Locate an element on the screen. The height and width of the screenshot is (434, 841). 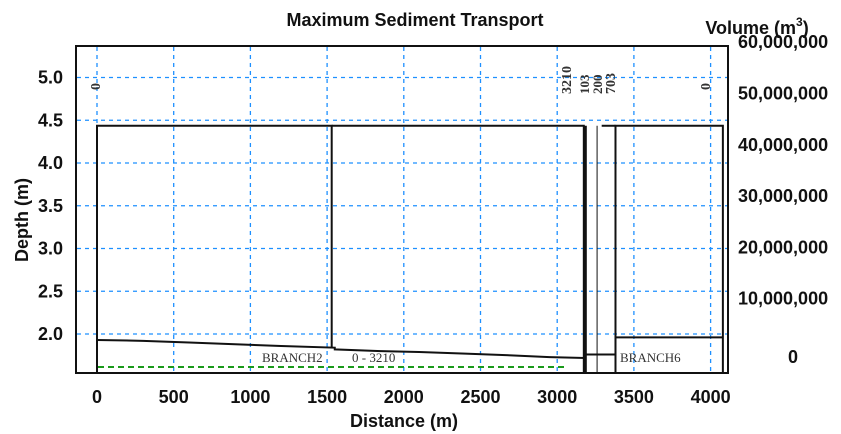
top-label-703: 703 is located at coordinates (611, 83).